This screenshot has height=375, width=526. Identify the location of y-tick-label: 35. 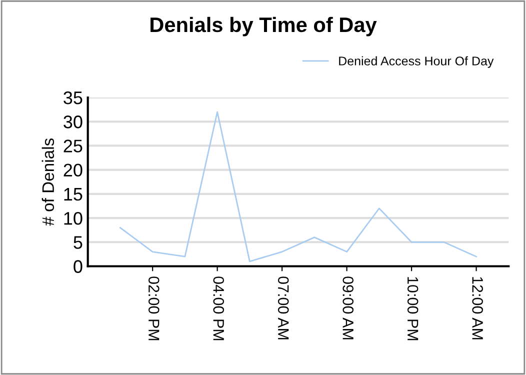
(73, 97).